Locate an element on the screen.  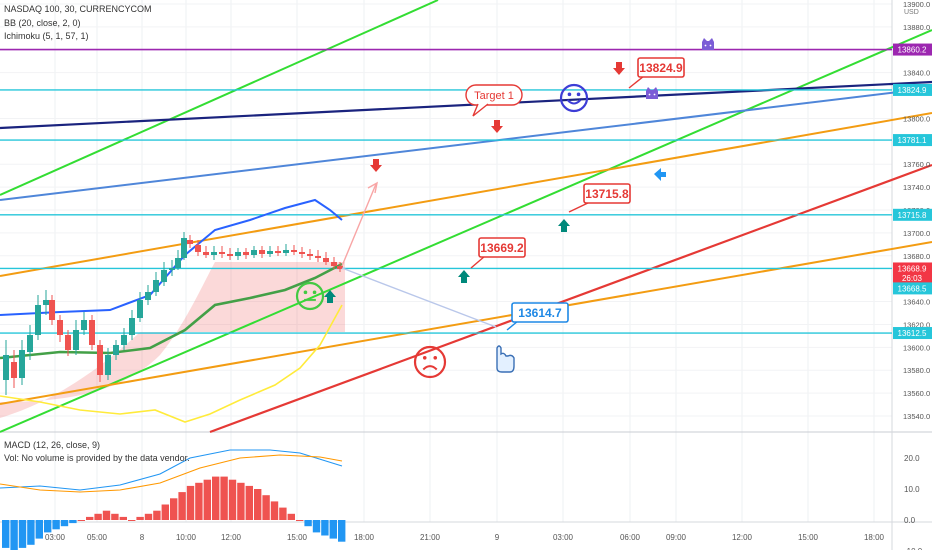
callout-13824-9-pointer is located at coordinates (636, 82).